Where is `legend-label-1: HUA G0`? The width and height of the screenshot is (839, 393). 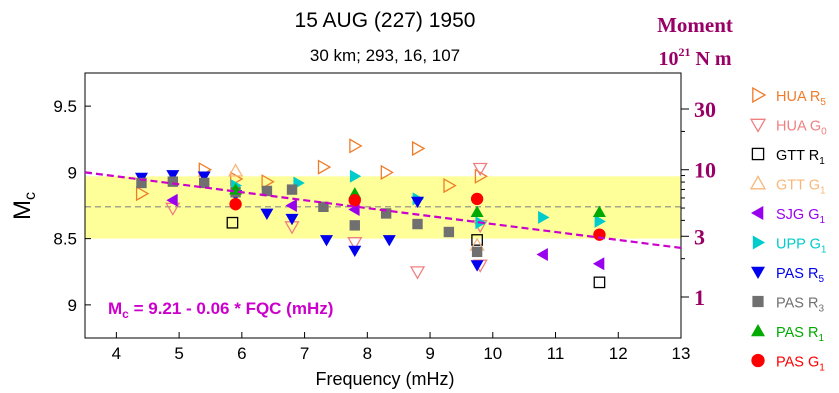 legend-label-1: HUA G0 is located at coordinates (801, 128).